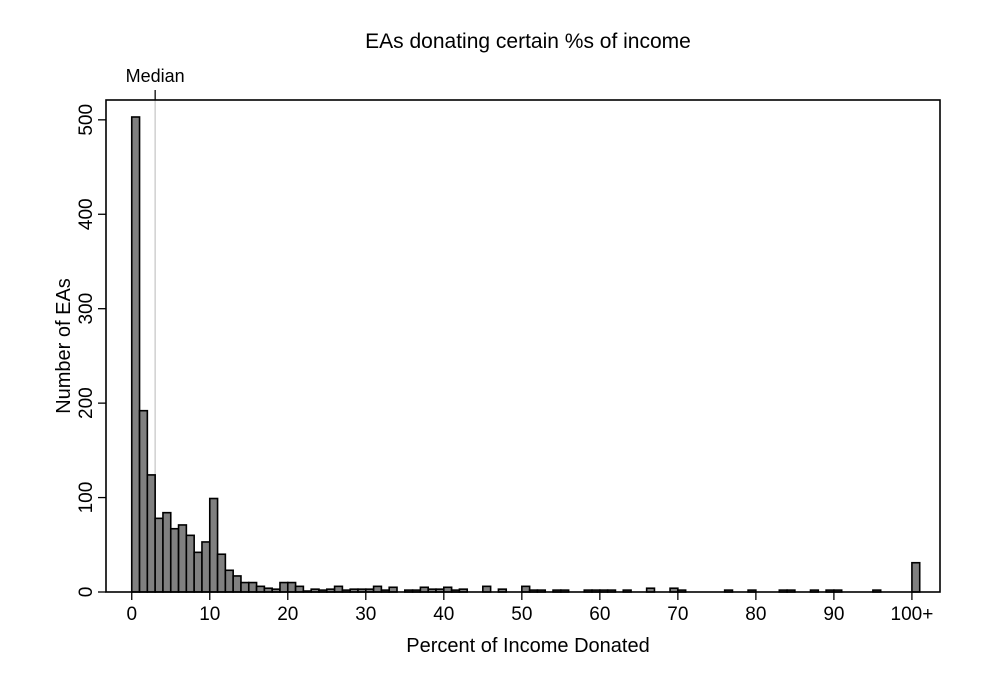 The width and height of the screenshot is (985, 678). I want to click on y-tick-label: 100, so click(86, 498).